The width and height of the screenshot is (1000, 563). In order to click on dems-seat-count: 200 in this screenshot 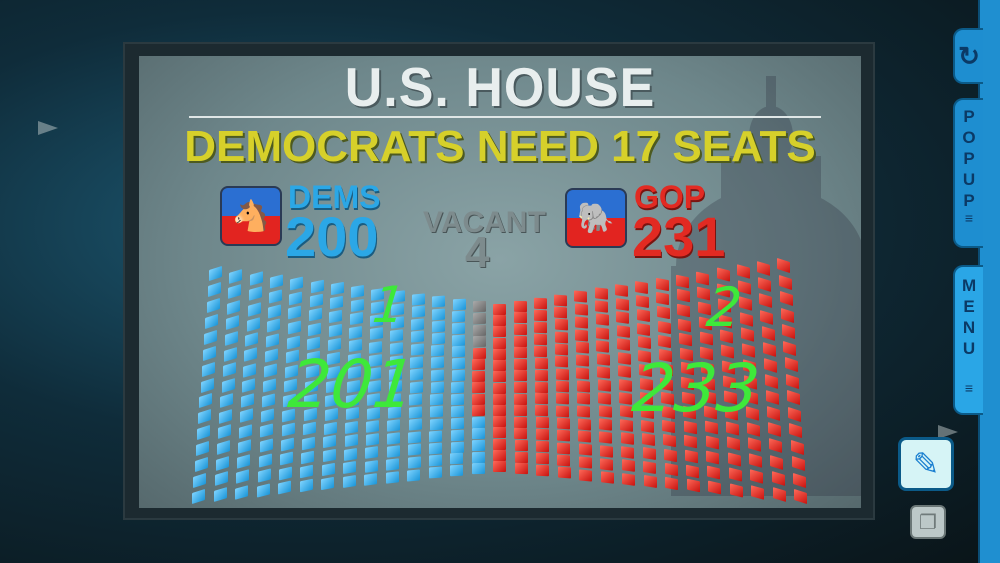, I will do `click(332, 236)`.